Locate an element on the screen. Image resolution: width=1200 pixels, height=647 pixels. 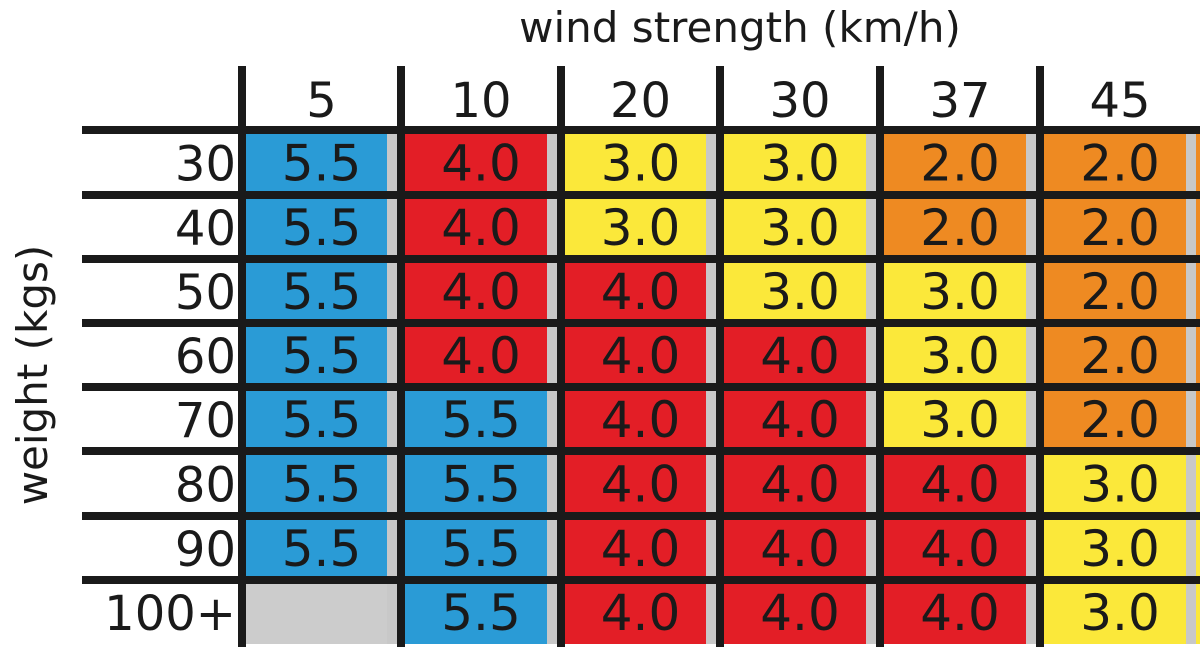
row-header: 90 is located at coordinates (205, 550).